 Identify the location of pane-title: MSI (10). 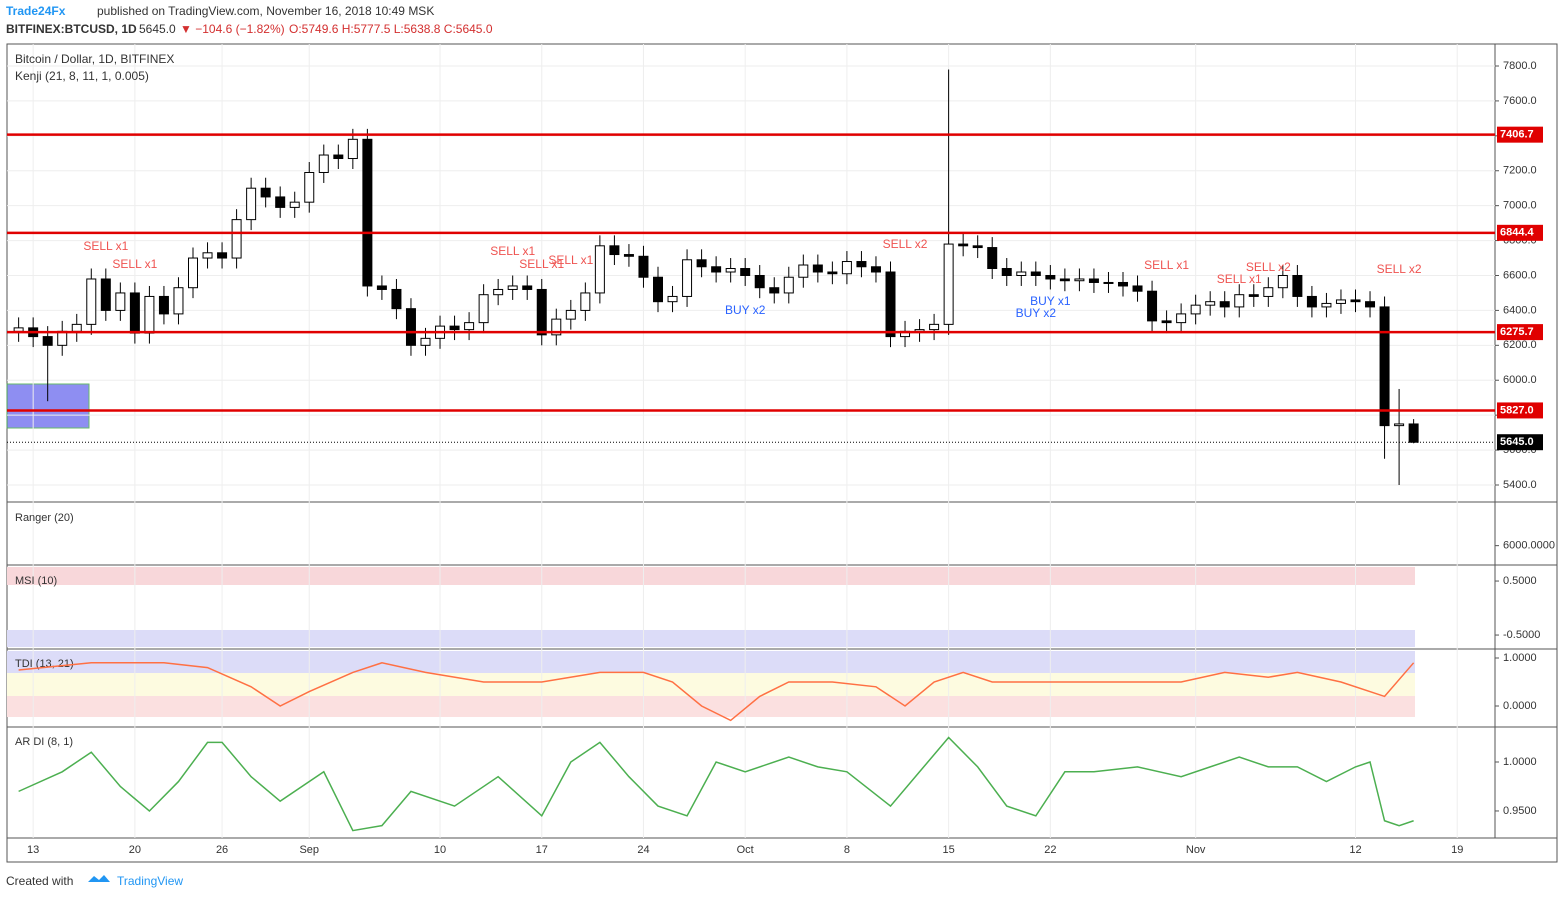
(36, 581).